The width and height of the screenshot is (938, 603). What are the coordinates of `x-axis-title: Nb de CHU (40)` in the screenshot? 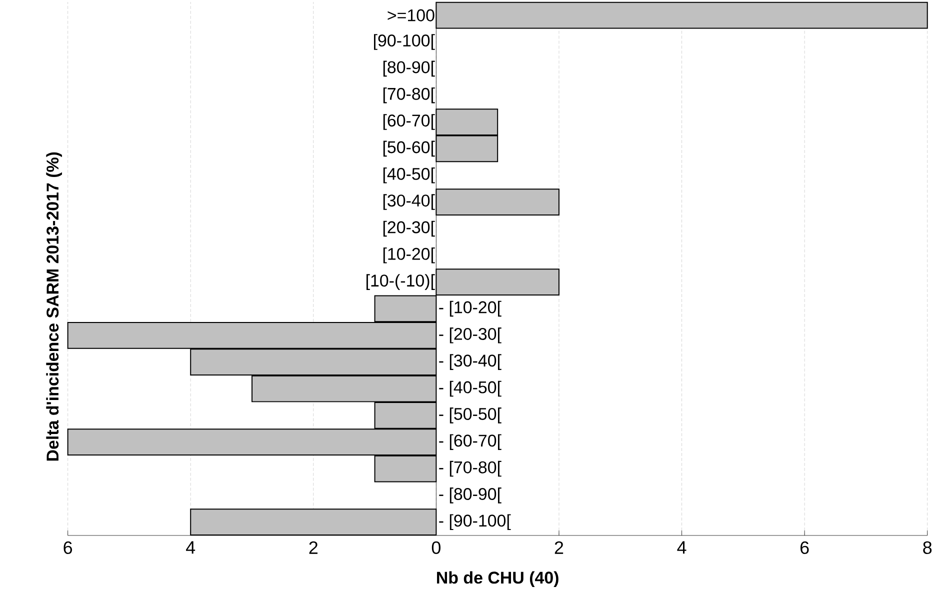 It's located at (497, 579).